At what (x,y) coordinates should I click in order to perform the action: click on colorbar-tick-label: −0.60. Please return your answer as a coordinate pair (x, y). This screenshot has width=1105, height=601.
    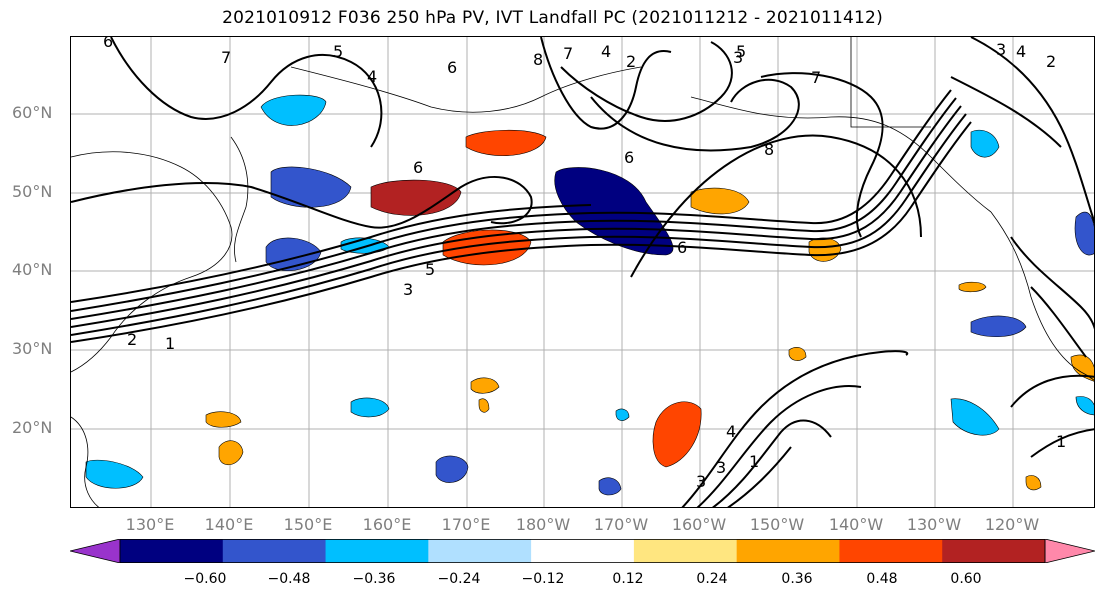
    Looking at the image, I should click on (205, 579).